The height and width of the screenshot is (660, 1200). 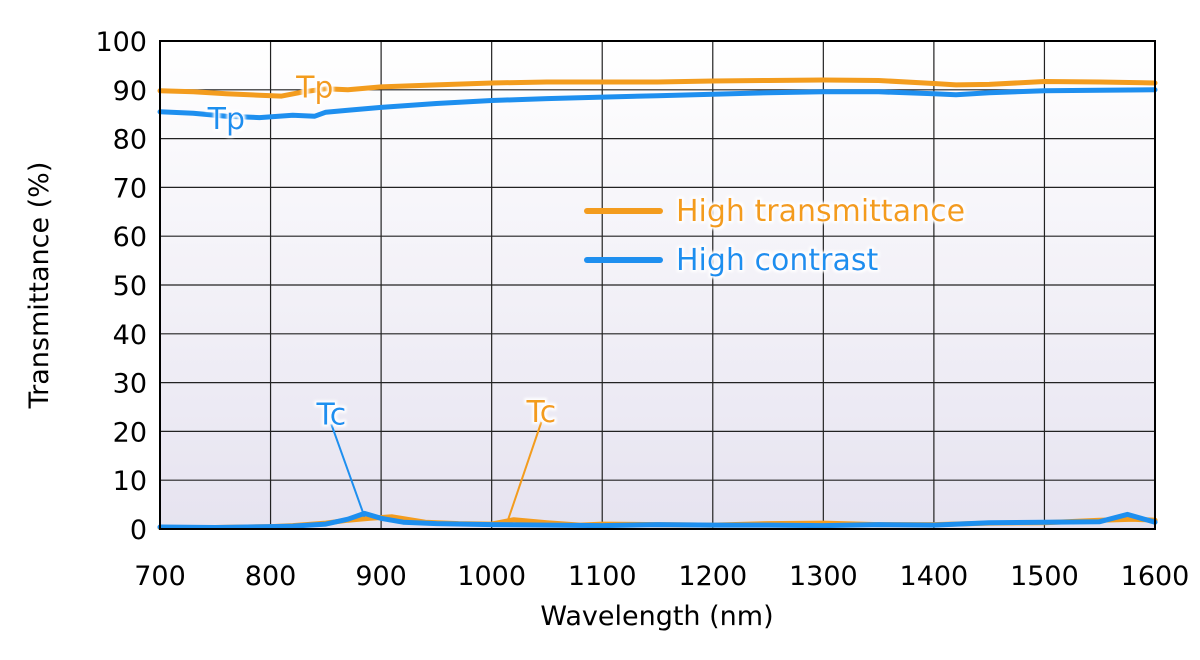 I want to click on y-axis-label: Transmittance (%), so click(x=39, y=286).